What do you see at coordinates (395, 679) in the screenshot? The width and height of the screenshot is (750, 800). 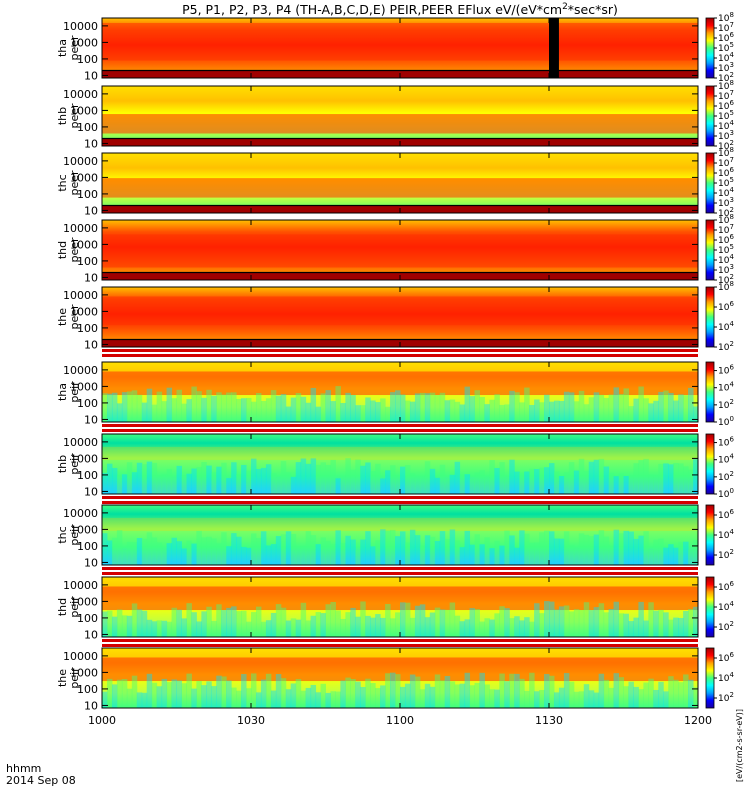 I see `panel-the-peir: 10 100 1000 10000 thepeir 10⁶ 10⁴ 10²` at bounding box center [395, 679].